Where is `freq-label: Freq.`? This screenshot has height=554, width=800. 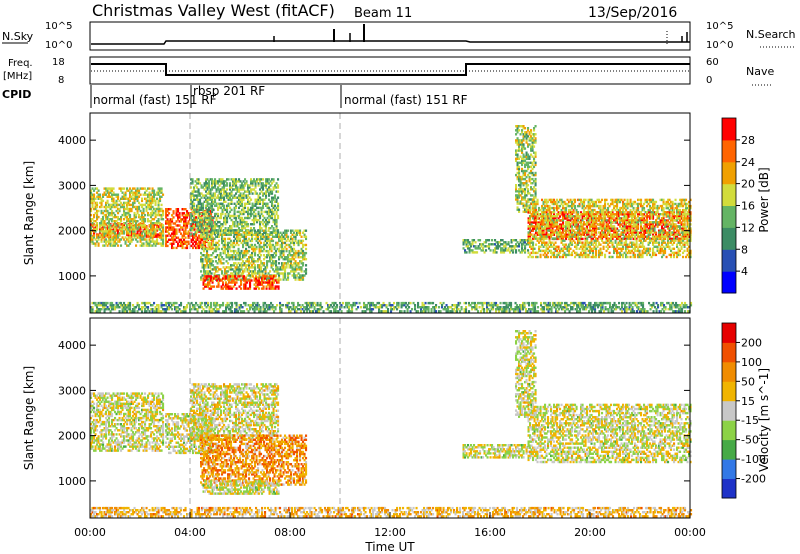 freq-label: Freq. is located at coordinates (20, 63).